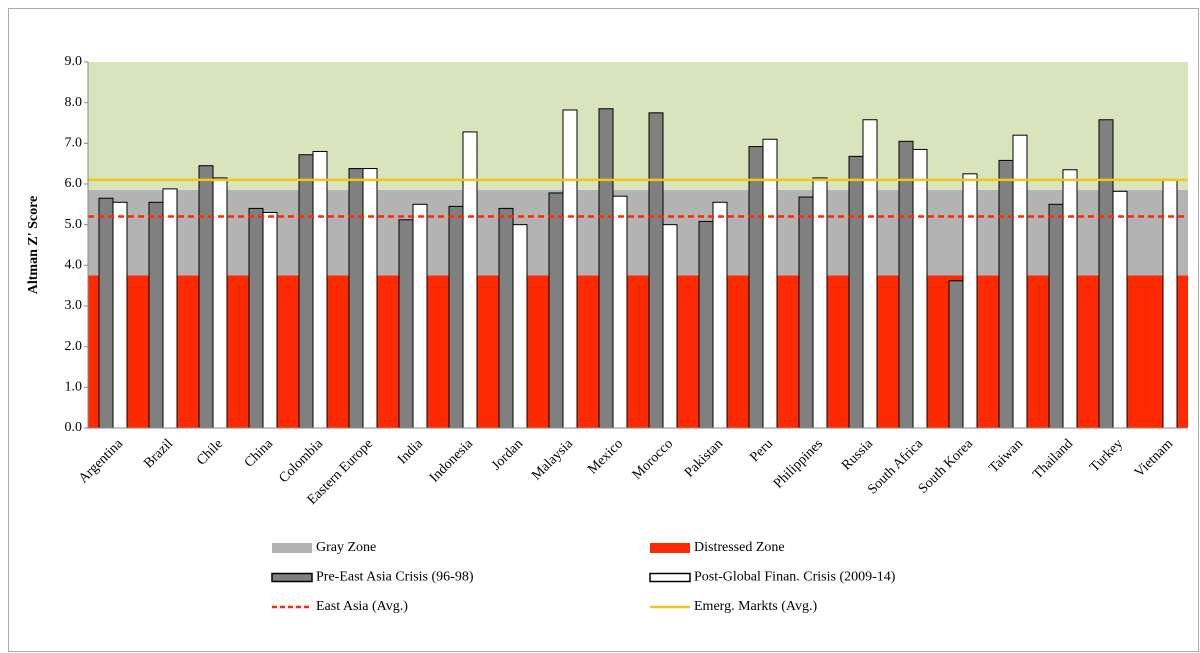 This screenshot has height=653, width=1200. Describe the element at coordinates (74, 102) in the screenshot. I see `y-tick-label: 8.0` at that location.